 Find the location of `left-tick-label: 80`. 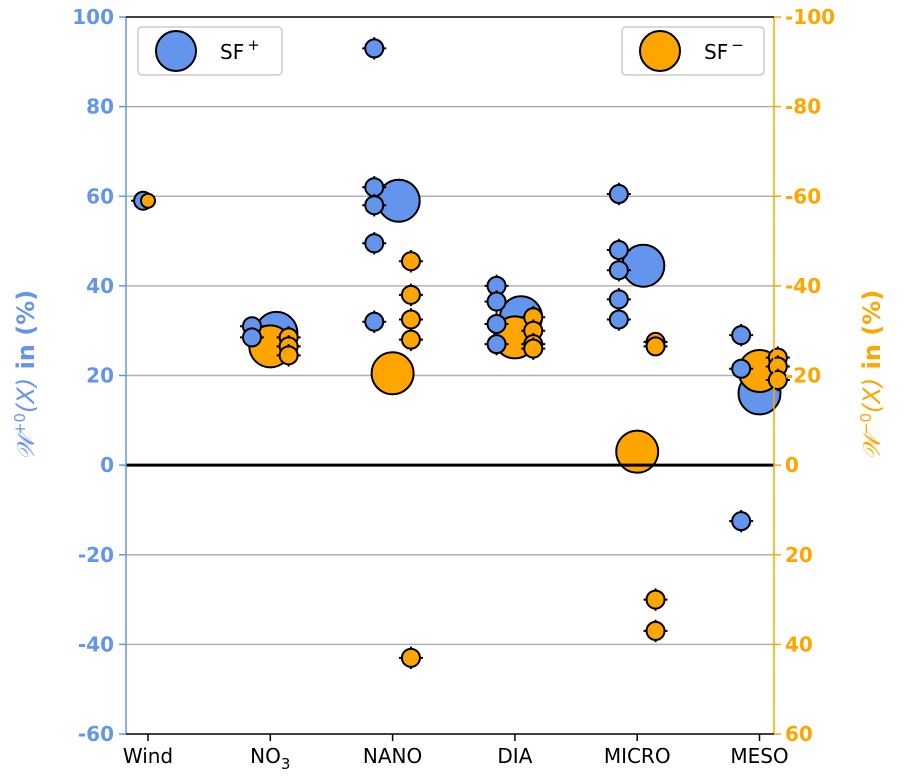

left-tick-label: 80 is located at coordinates (100, 107).